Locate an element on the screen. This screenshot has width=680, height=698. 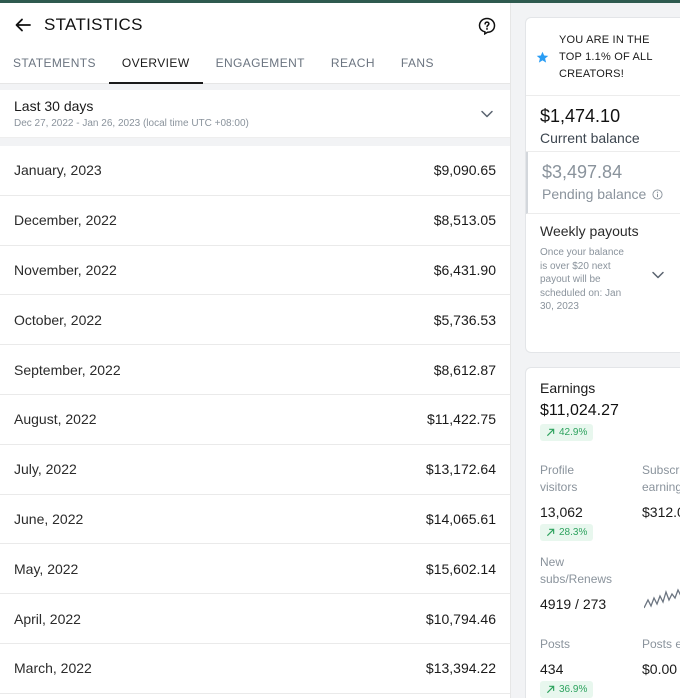
profile-visitors-change: 28.3% is located at coordinates (573, 532).